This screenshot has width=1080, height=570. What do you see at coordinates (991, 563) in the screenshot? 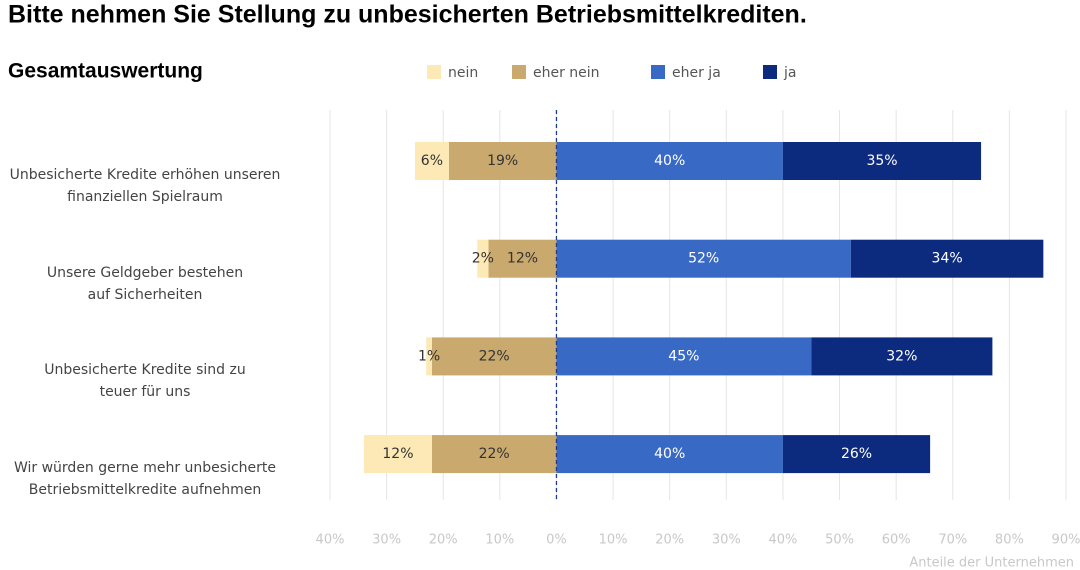
I see `x-axis-label: Anteile der Unternehmen` at bounding box center [991, 563].